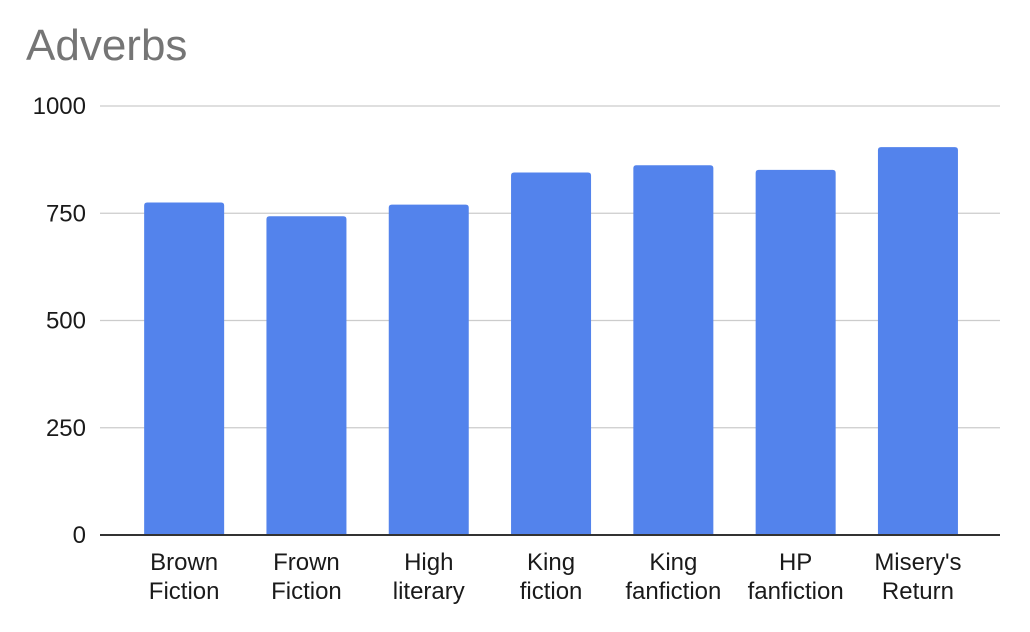 This screenshot has height=632, width=1030. I want to click on x-tick-label-king-fiction-line-2: fiction, so click(551, 591).